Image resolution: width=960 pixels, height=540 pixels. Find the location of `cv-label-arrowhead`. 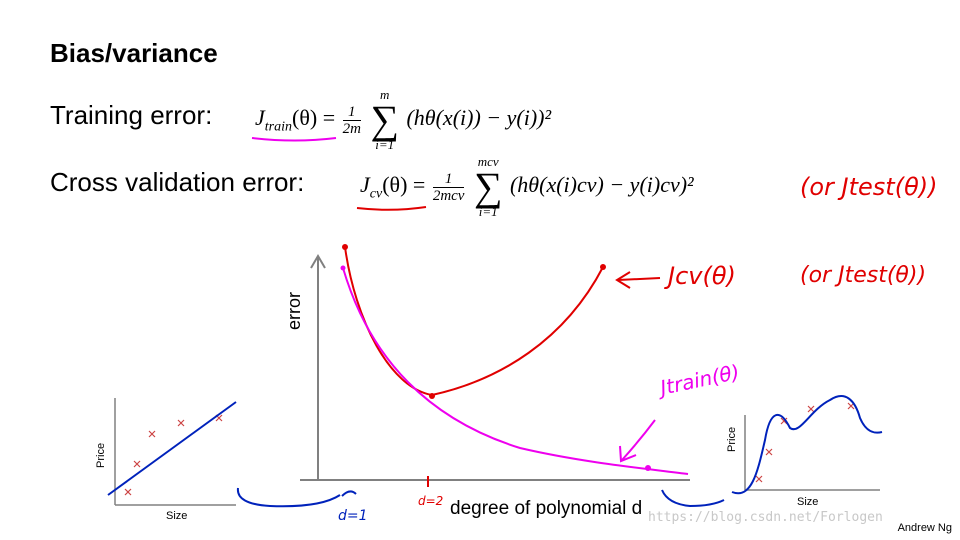

cv-label-arrowhead is located at coordinates (623, 280).